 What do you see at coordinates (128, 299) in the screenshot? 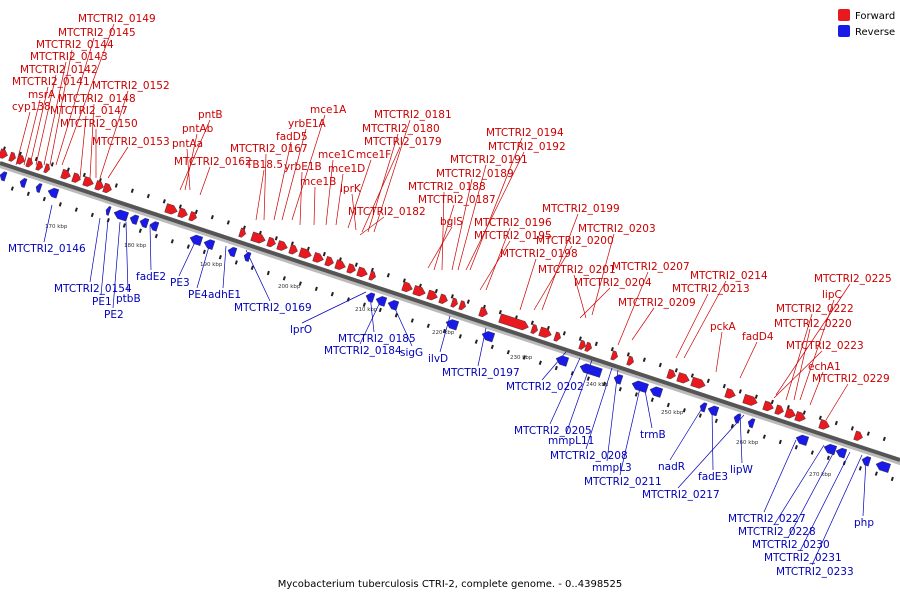
I see `reverse-label-ptbb: ptbB` at bounding box center [128, 299].